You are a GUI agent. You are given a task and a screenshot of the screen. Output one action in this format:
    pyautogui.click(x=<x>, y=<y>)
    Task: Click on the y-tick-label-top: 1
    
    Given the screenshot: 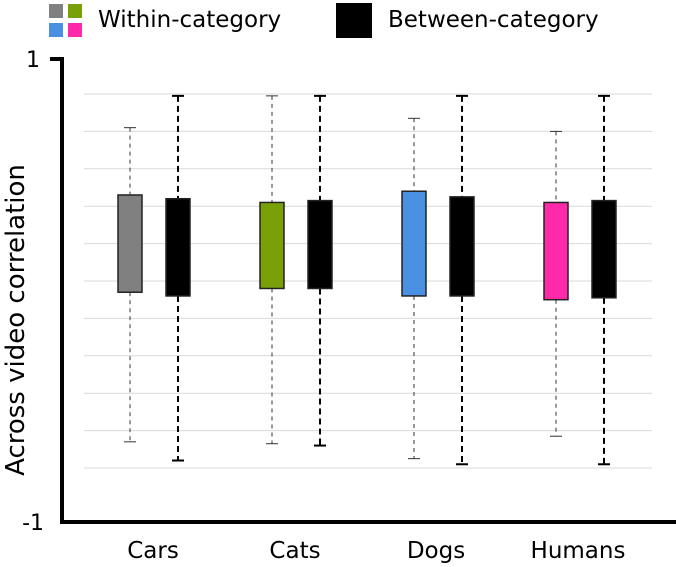 What is the action you would take?
    pyautogui.click(x=33, y=60)
    